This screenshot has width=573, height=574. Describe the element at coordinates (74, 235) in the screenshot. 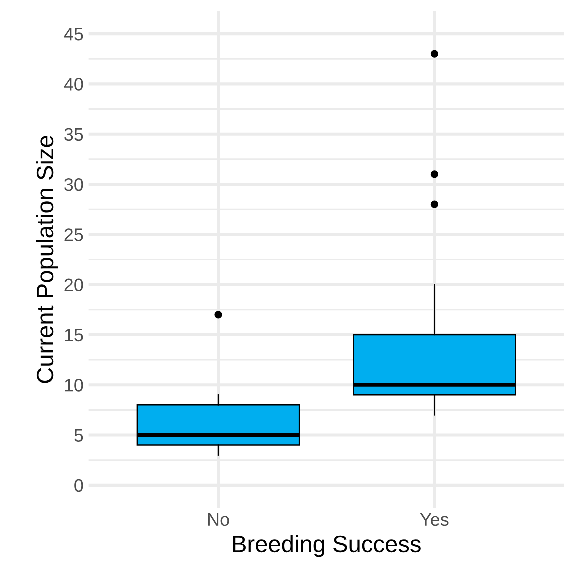

I see `y-tick-label: 25` at that location.